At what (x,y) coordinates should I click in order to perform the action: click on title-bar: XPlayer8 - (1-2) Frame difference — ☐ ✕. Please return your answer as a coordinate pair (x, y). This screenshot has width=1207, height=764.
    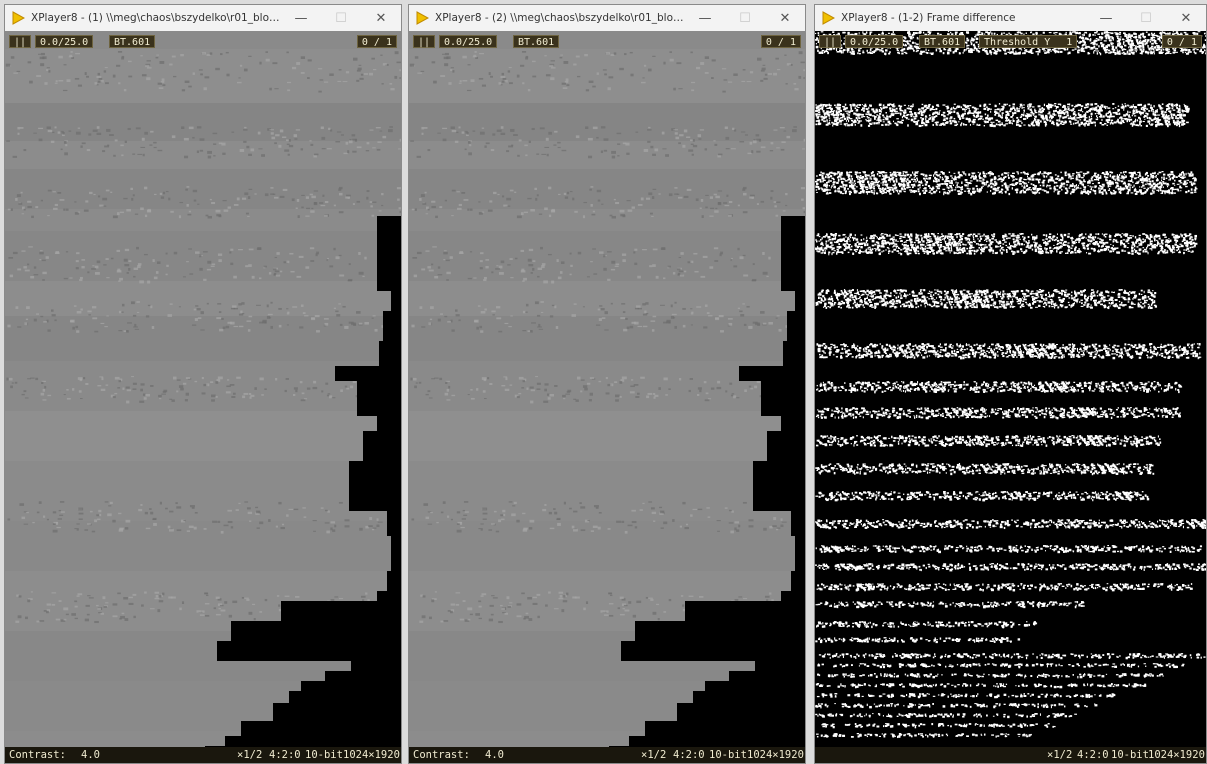
    Looking at the image, I should click on (1010, 18).